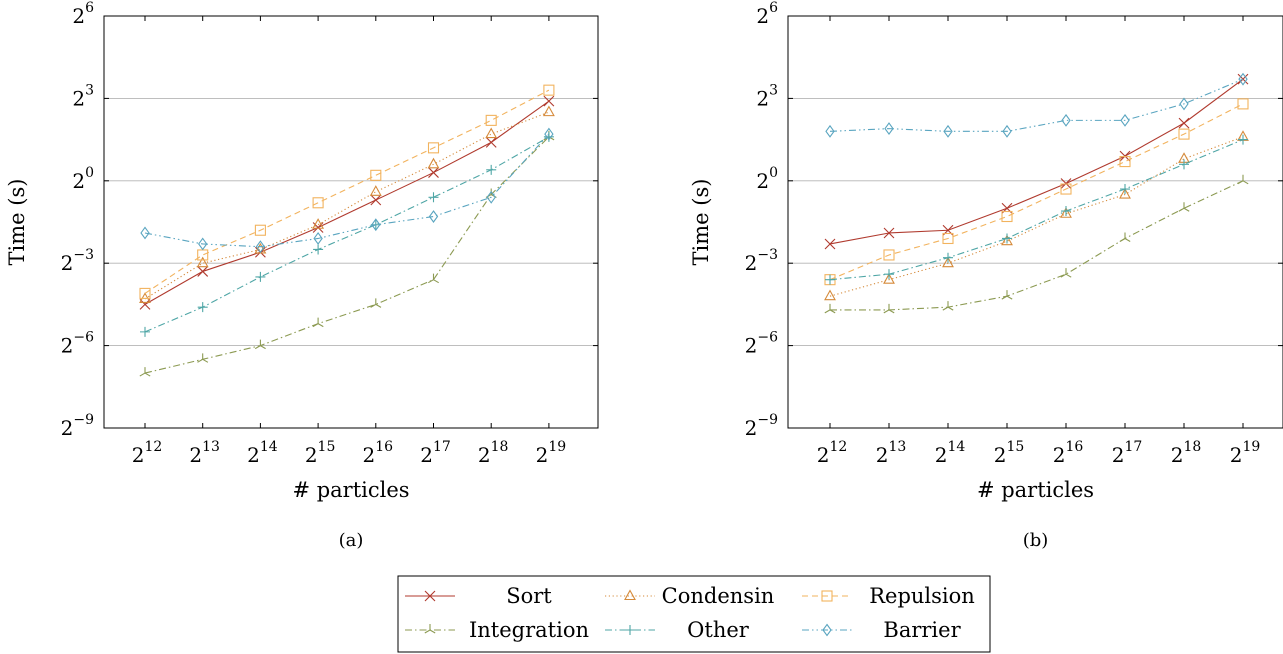 Image resolution: width=1283 pixels, height=654 pixels. What do you see at coordinates (1251, 447) in the screenshot?
I see `x-tick-exponent: 19` at bounding box center [1251, 447].